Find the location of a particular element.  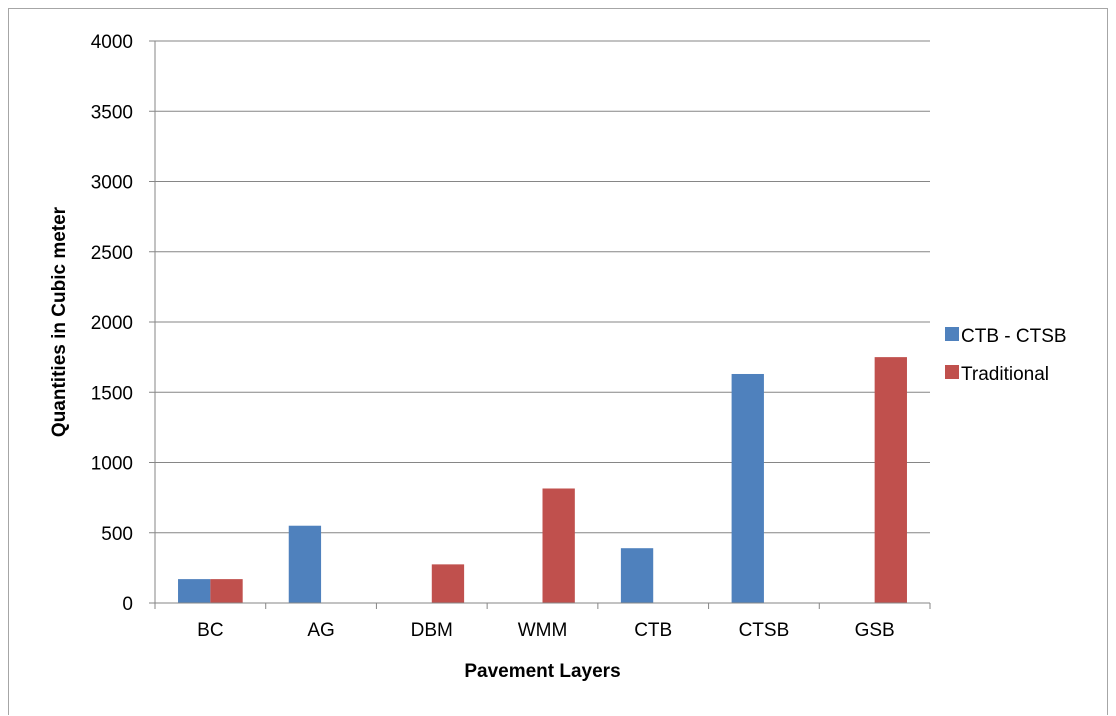

y-tick-label: 2500 is located at coordinates (112, 253).